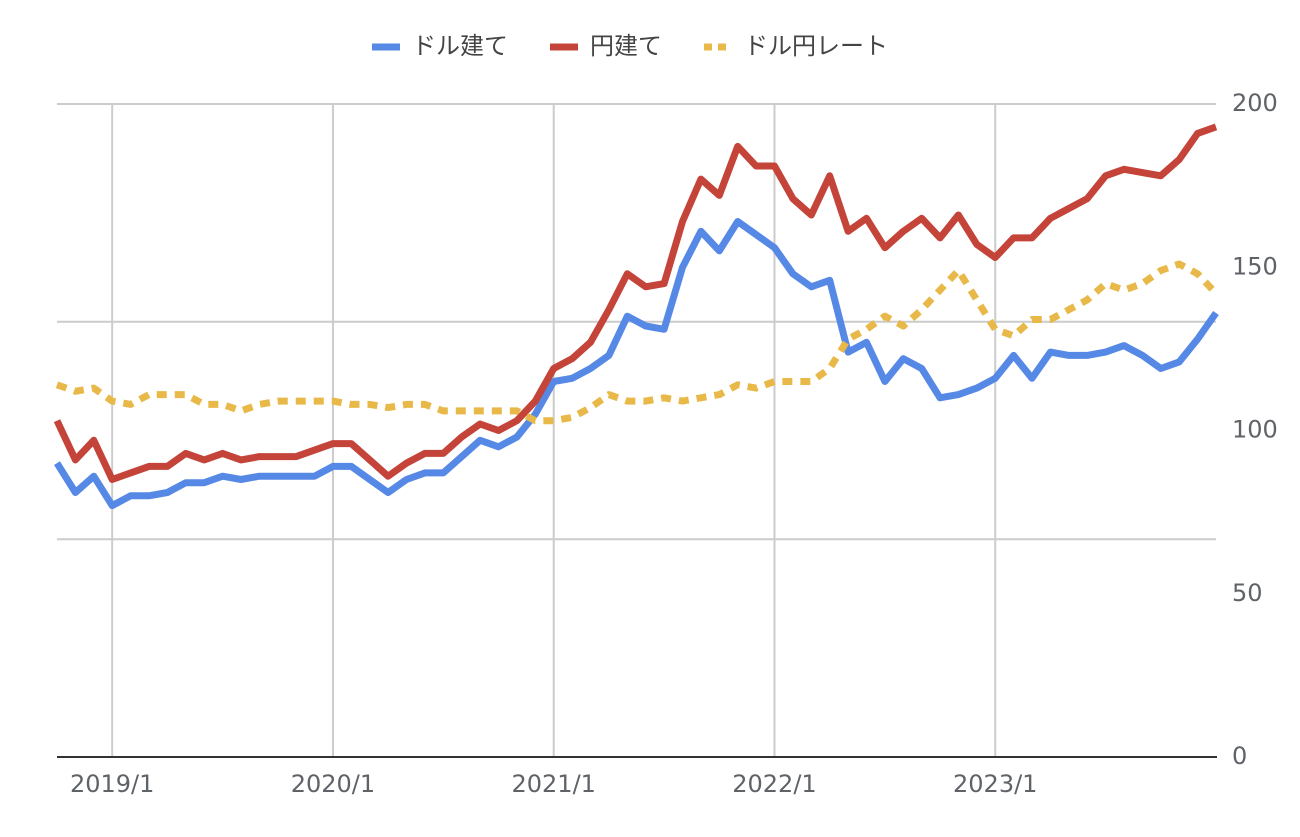 This screenshot has width=1300, height=837. Describe the element at coordinates (995, 784) in the screenshot. I see `x-tick-label: 2023/1` at that location.